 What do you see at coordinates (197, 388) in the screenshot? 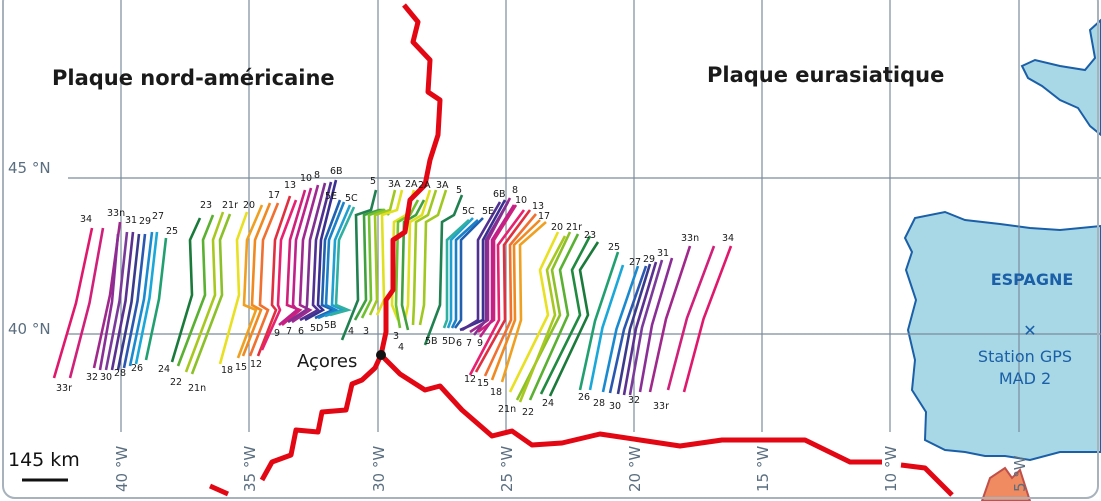
I see `anomaly-label-west-bottom: 21n` at bounding box center [197, 388].